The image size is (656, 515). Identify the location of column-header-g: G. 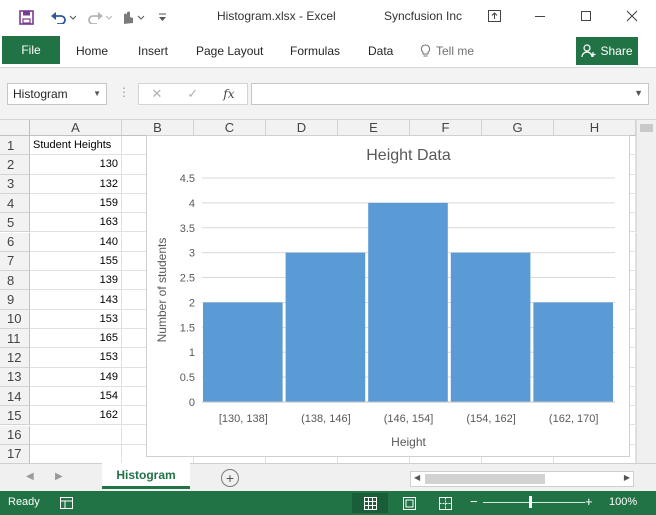
(518, 128).